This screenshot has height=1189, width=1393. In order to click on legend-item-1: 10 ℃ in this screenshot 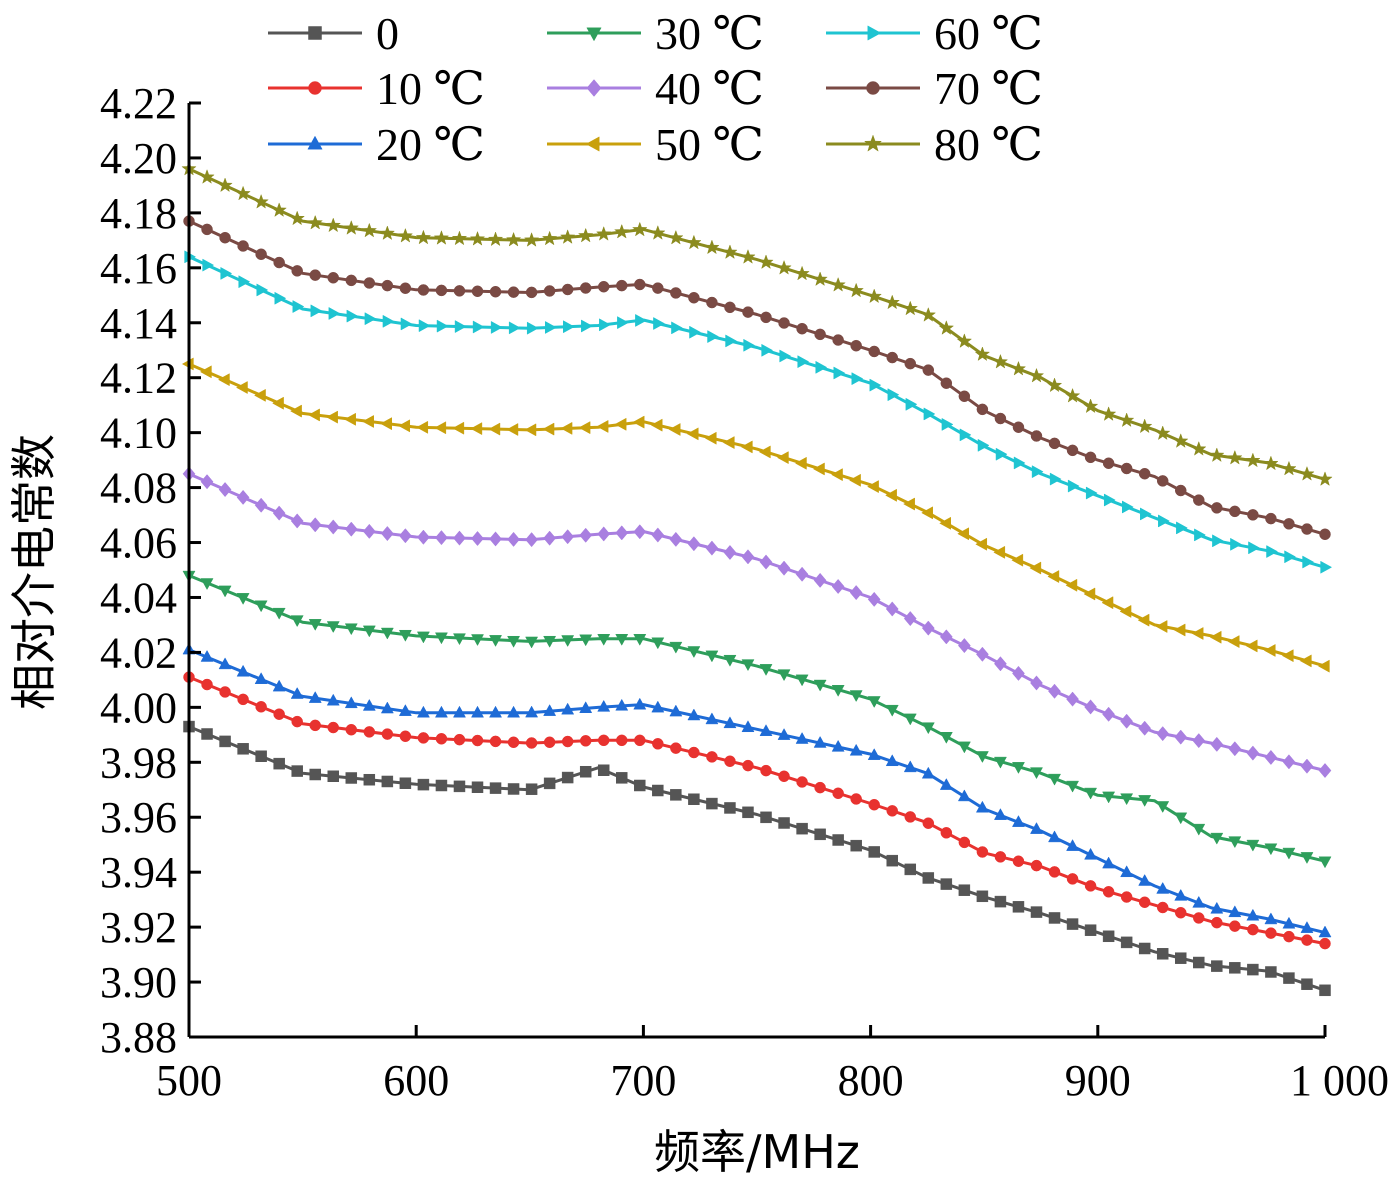, I will do `click(376, 88)`.